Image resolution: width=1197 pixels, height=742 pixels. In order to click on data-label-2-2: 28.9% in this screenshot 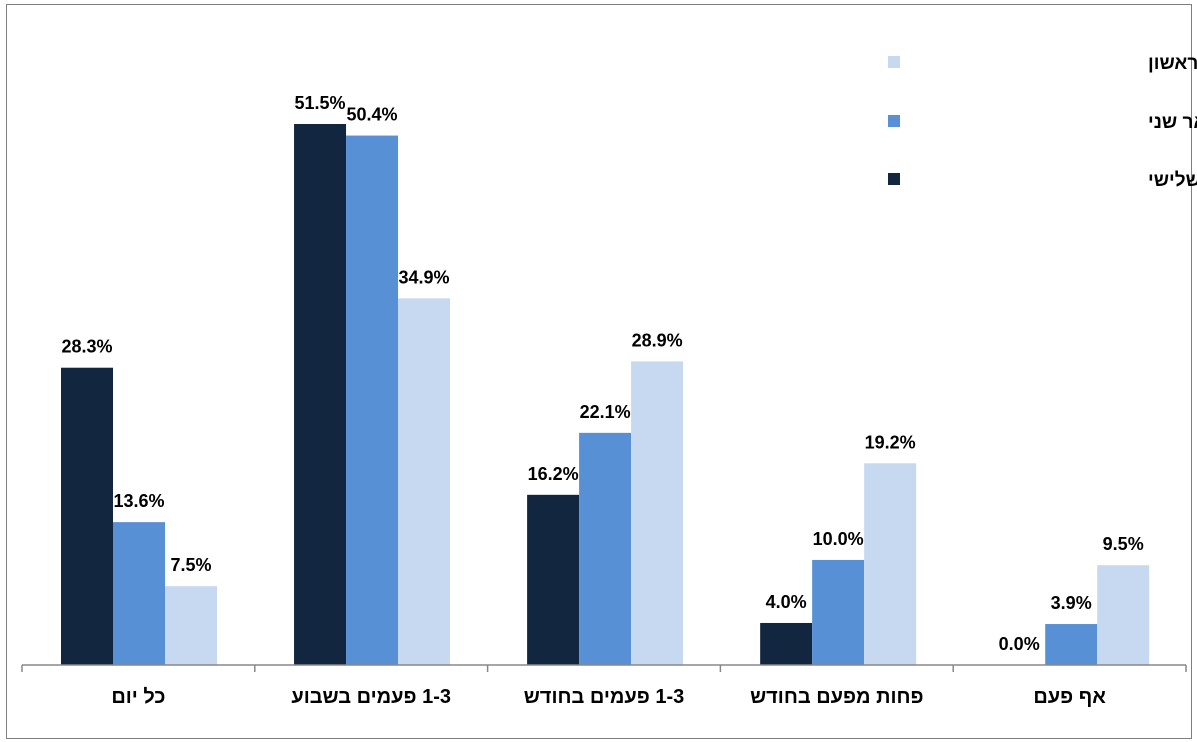, I will do `click(657, 340)`.